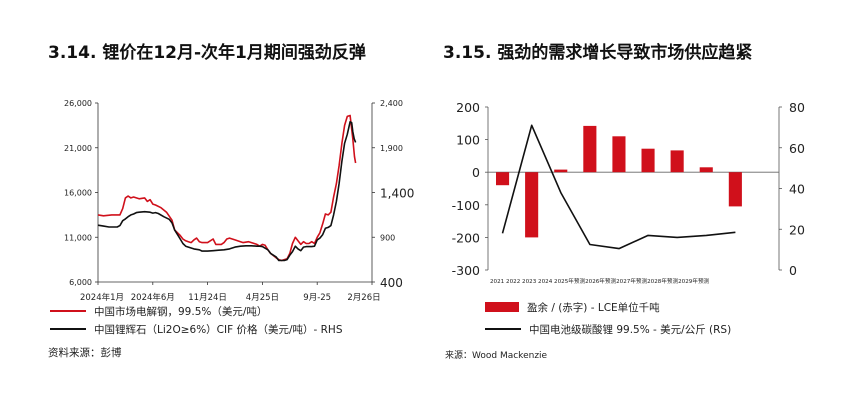 The height and width of the screenshot is (402, 846). I want to click on y-tick-label: 21,000, so click(78, 148).